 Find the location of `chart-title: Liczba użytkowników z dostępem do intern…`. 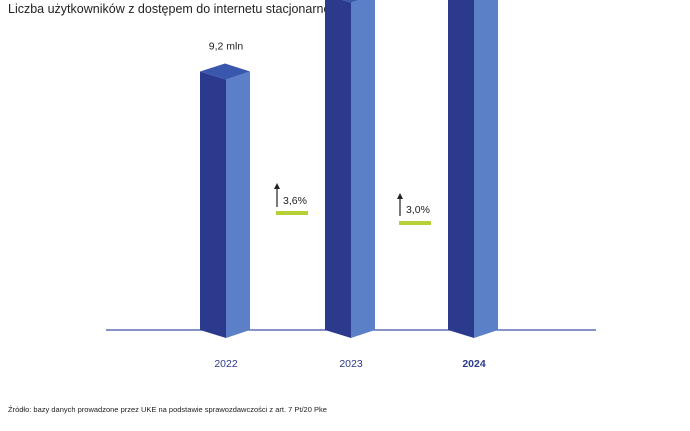

chart-title: Liczba użytkowników z dostępem do intern… is located at coordinates (176, 9).